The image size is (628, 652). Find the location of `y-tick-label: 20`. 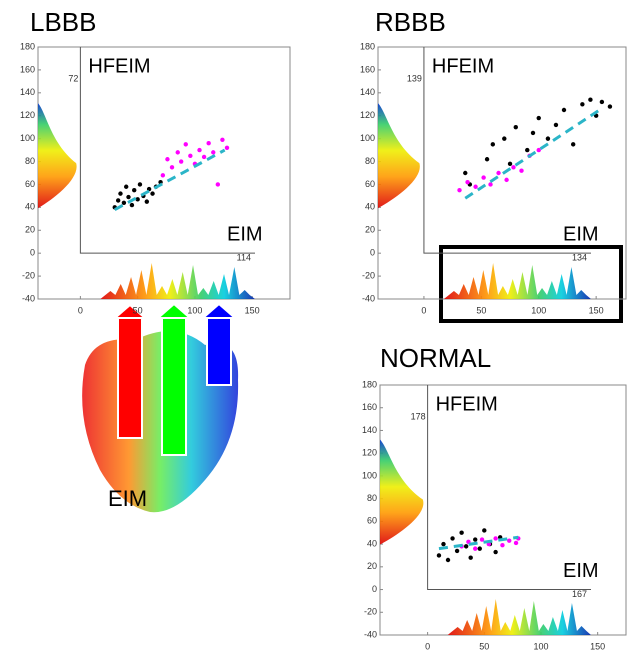

y-tick-label: 20 is located at coordinates (370, 230).